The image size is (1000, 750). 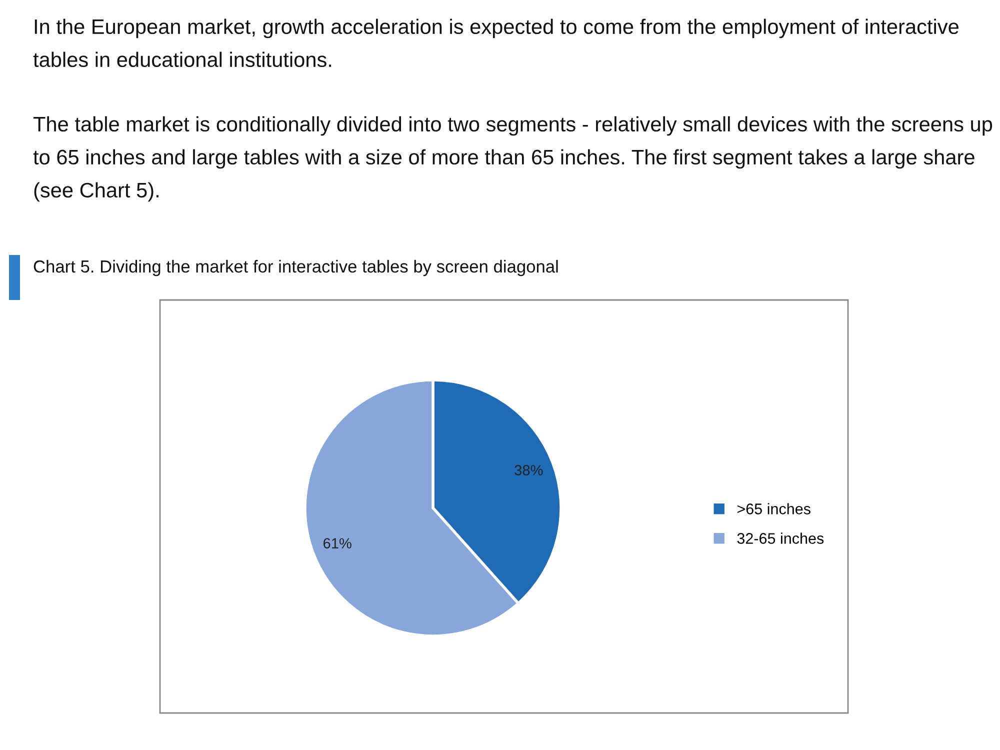 I want to click on data-label: 61%, so click(x=337, y=543).